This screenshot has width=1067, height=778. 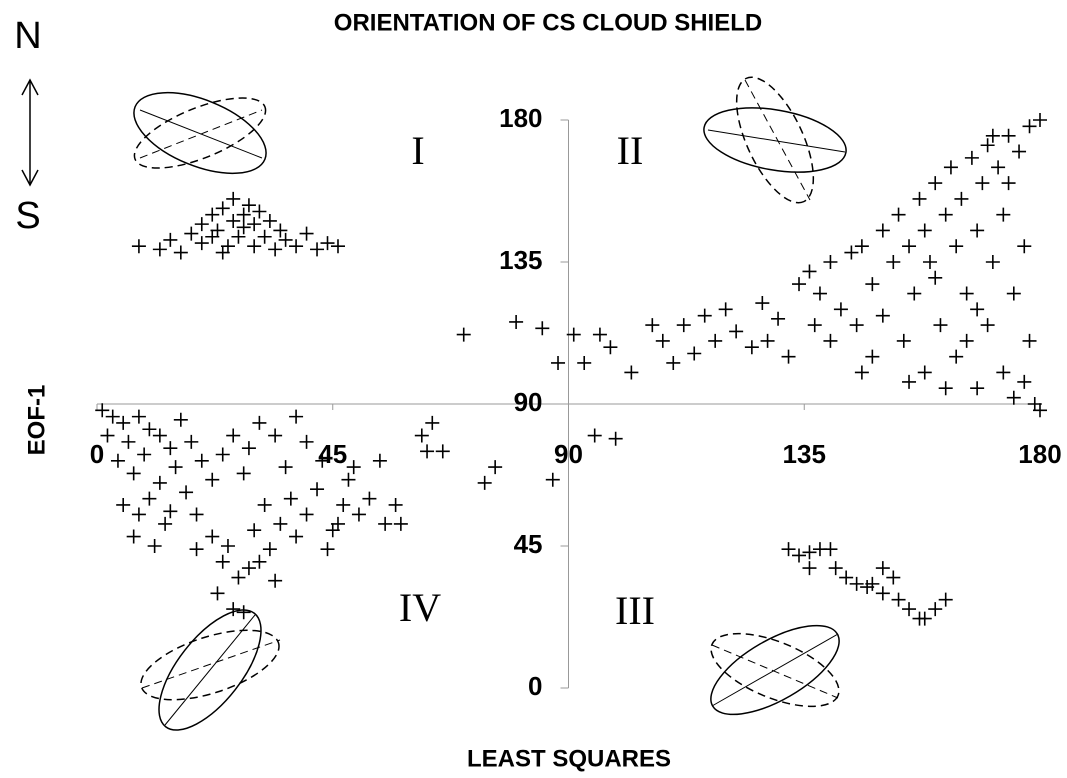 What do you see at coordinates (528, 402) in the screenshot?
I see `y-tick-label: 90` at bounding box center [528, 402].